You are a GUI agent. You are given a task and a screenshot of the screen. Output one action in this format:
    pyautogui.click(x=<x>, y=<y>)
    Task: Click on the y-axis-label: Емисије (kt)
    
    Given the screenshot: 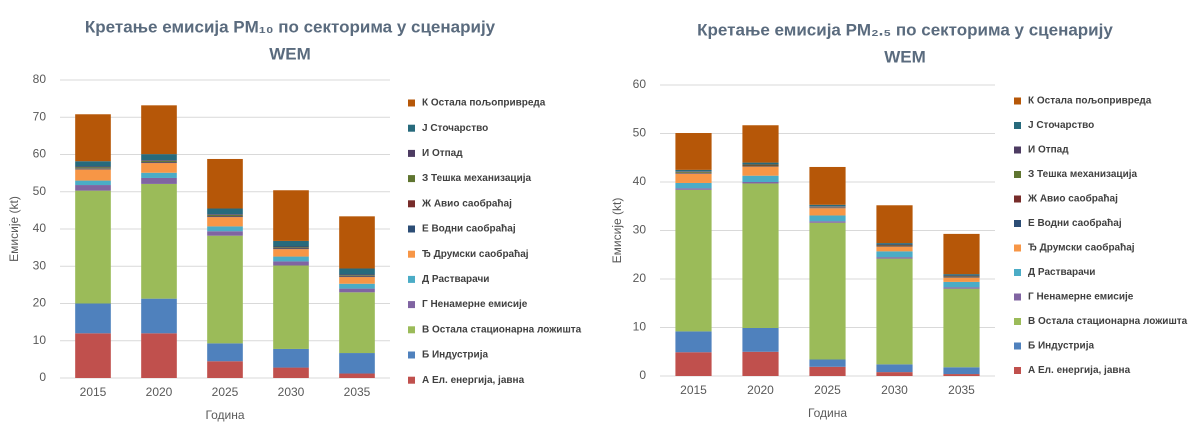 What is the action you would take?
    pyautogui.click(x=617, y=231)
    